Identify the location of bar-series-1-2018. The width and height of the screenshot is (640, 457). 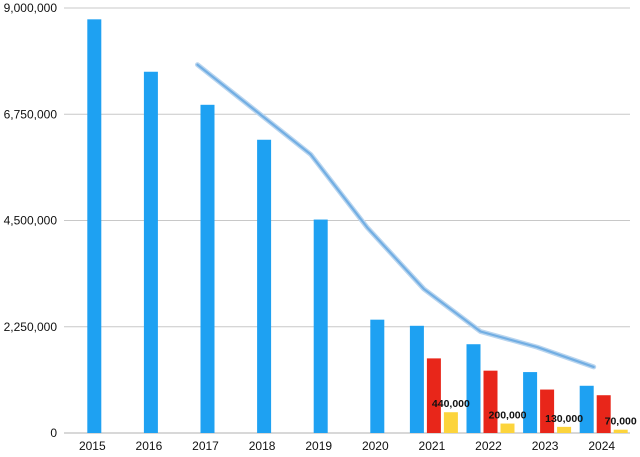
(264, 286).